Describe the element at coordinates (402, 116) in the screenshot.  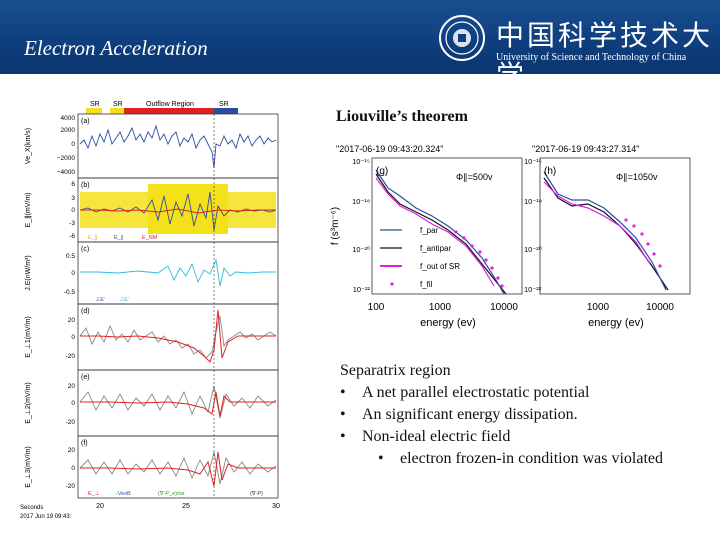
I see `liouville-title: Liouville’s theorem` at that location.